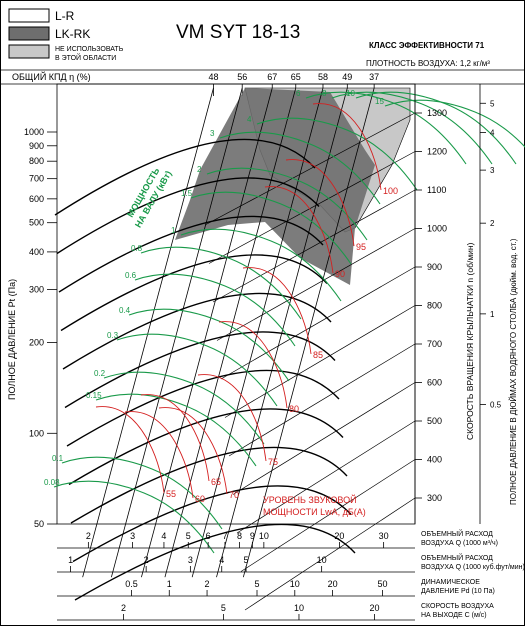  I want to click on power-label-1: 0.1, so click(58, 458).